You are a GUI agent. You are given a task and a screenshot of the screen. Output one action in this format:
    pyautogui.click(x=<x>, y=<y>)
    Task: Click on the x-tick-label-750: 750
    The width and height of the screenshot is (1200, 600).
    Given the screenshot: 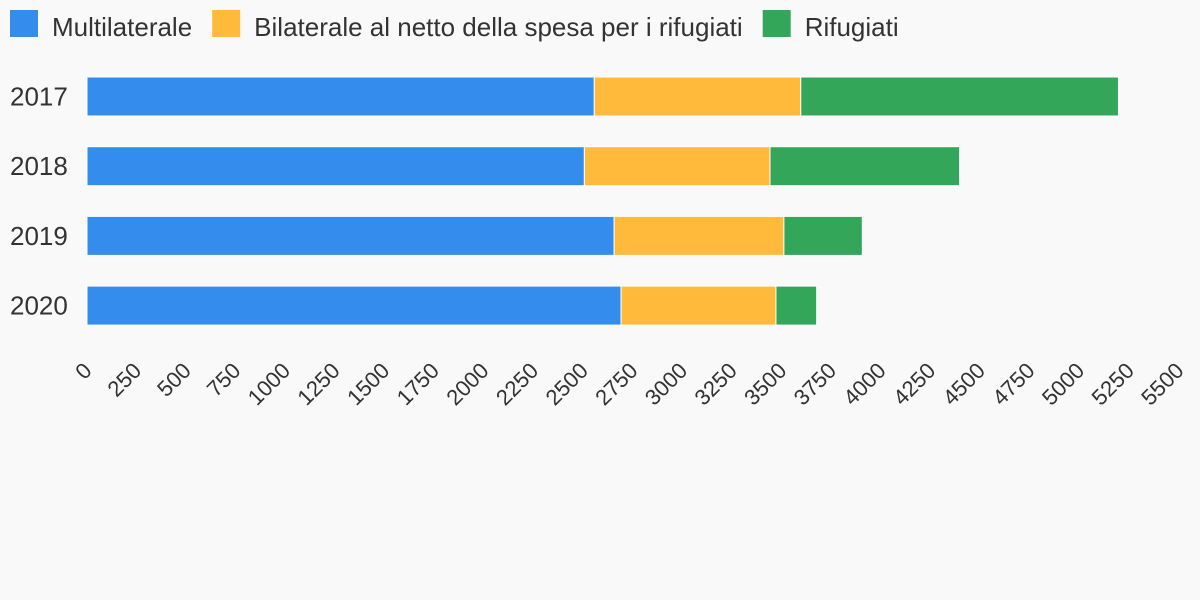 What is the action you would take?
    pyautogui.click(x=224, y=380)
    